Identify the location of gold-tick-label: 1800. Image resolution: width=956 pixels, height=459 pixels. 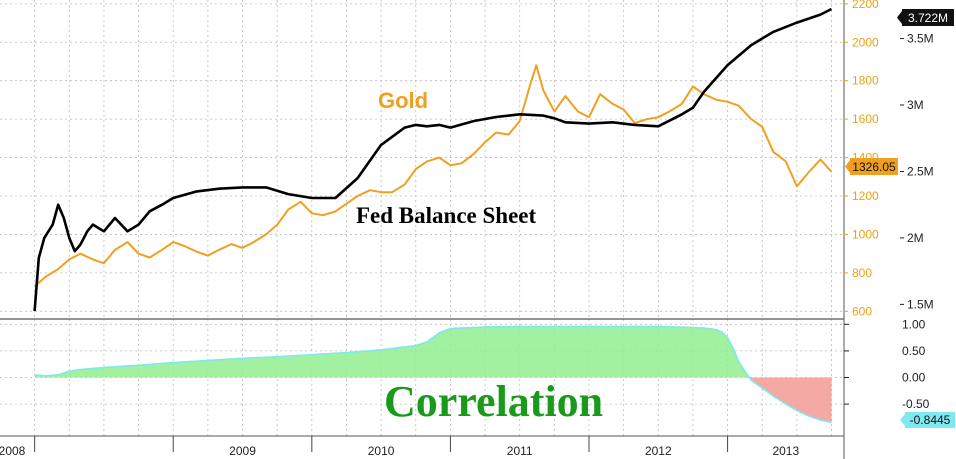
(865, 81).